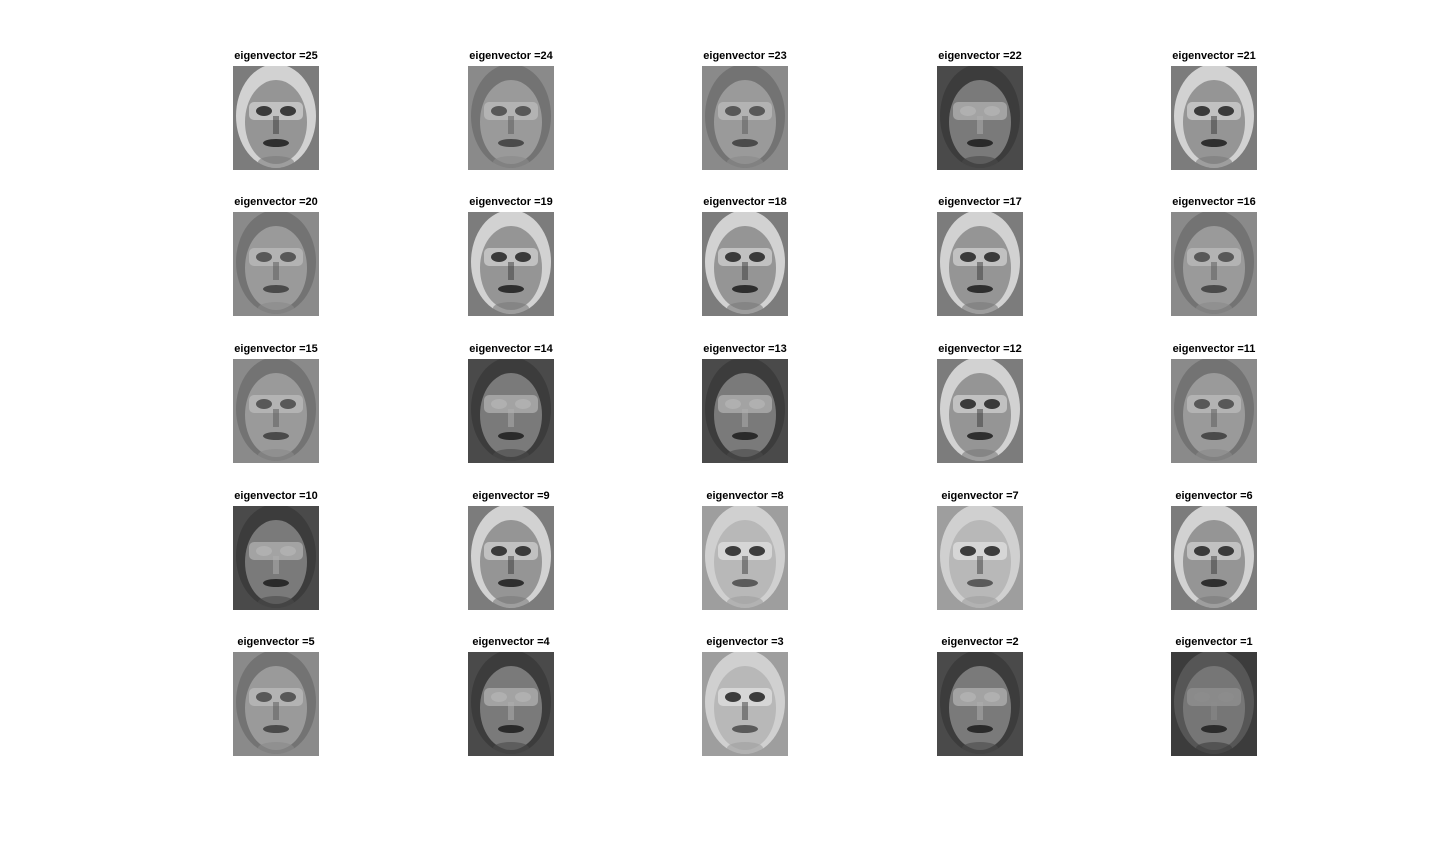 Image resolution: width=1440 pixels, height=849 pixels. I want to click on subplot-title: eigenvector =5, so click(276, 642).